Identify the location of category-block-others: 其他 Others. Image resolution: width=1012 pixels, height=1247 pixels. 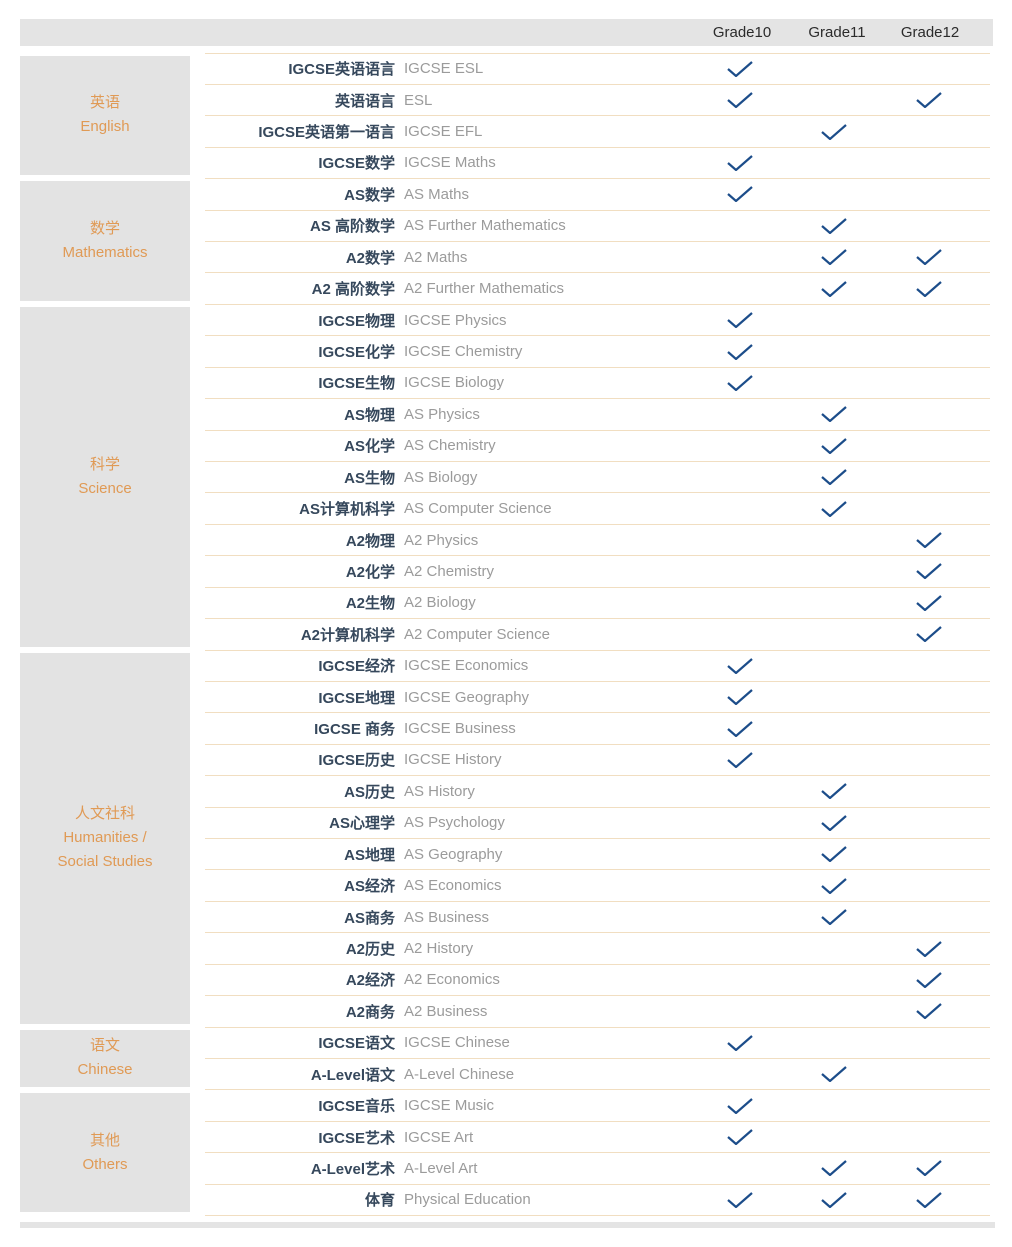
(105, 1152).